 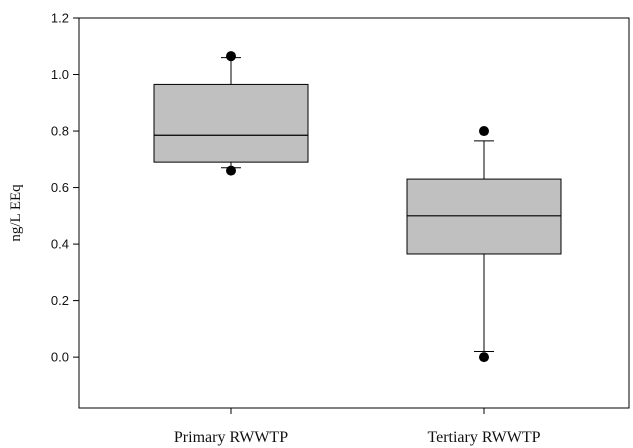 What do you see at coordinates (60, 187) in the screenshot?
I see `y-tick-label: 0.6` at bounding box center [60, 187].